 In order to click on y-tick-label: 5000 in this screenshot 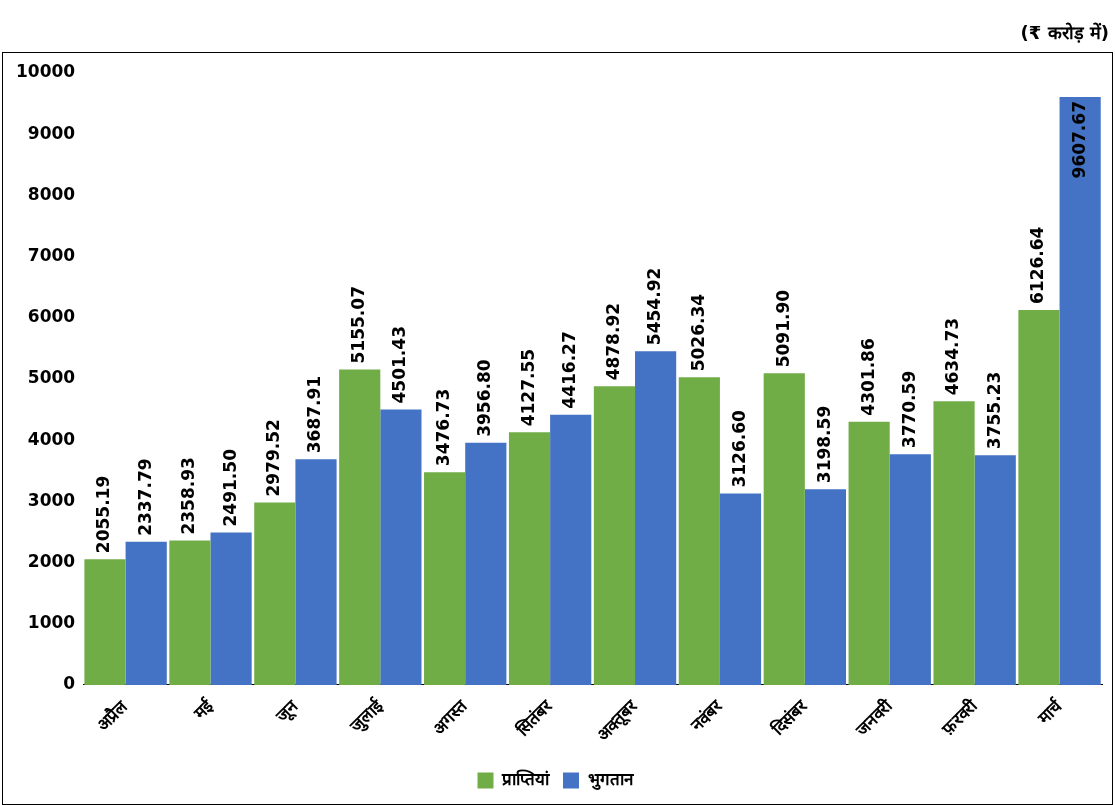, I will do `click(51, 377)`.